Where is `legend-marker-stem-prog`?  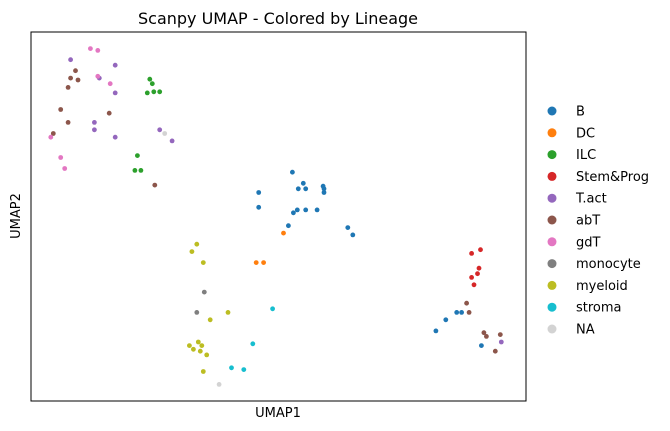
legend-marker-stem-prog is located at coordinates (552, 176).